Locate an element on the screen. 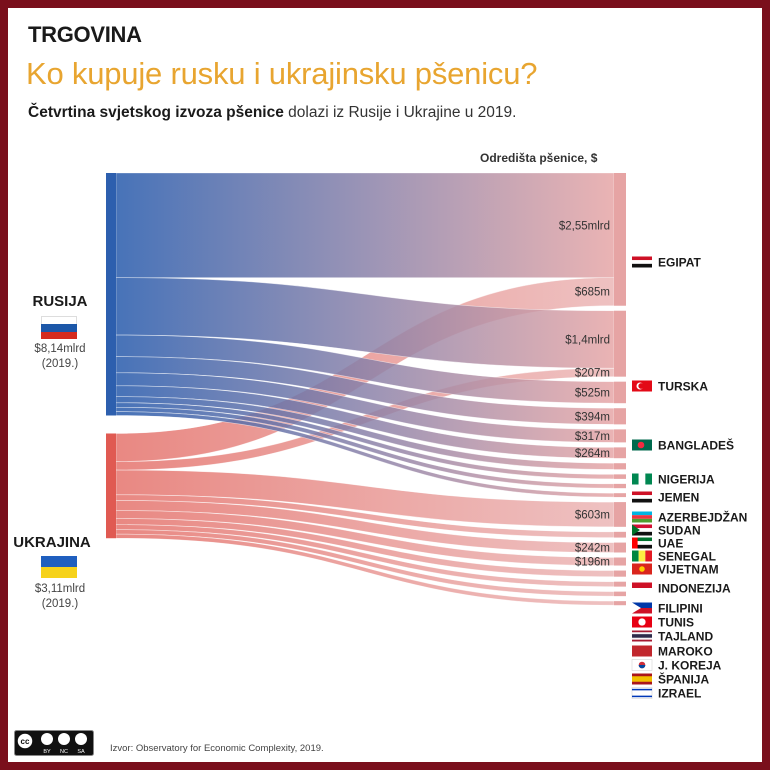 This screenshot has height=770, width=770. destination-label-azerbejdzan: AZERBEJDŽAN is located at coordinates (702, 517).